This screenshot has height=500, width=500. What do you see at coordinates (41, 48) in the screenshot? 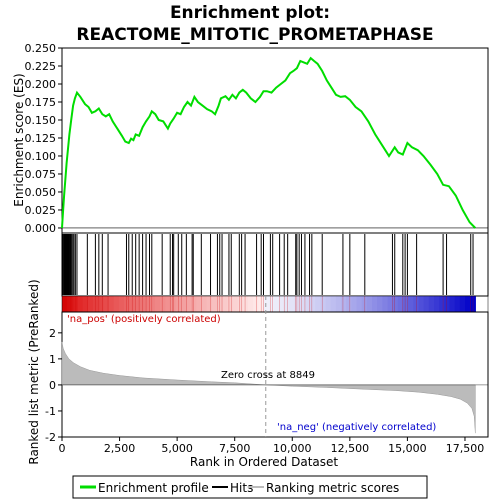
I see `es-ytick-label: 0.250` at bounding box center [41, 48].